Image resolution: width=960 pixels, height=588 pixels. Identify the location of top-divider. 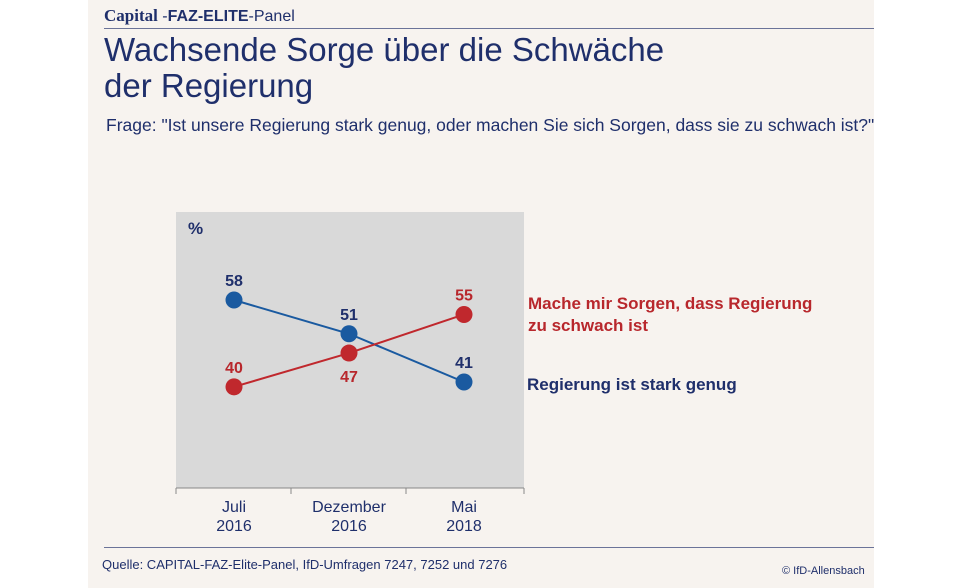
(489, 28).